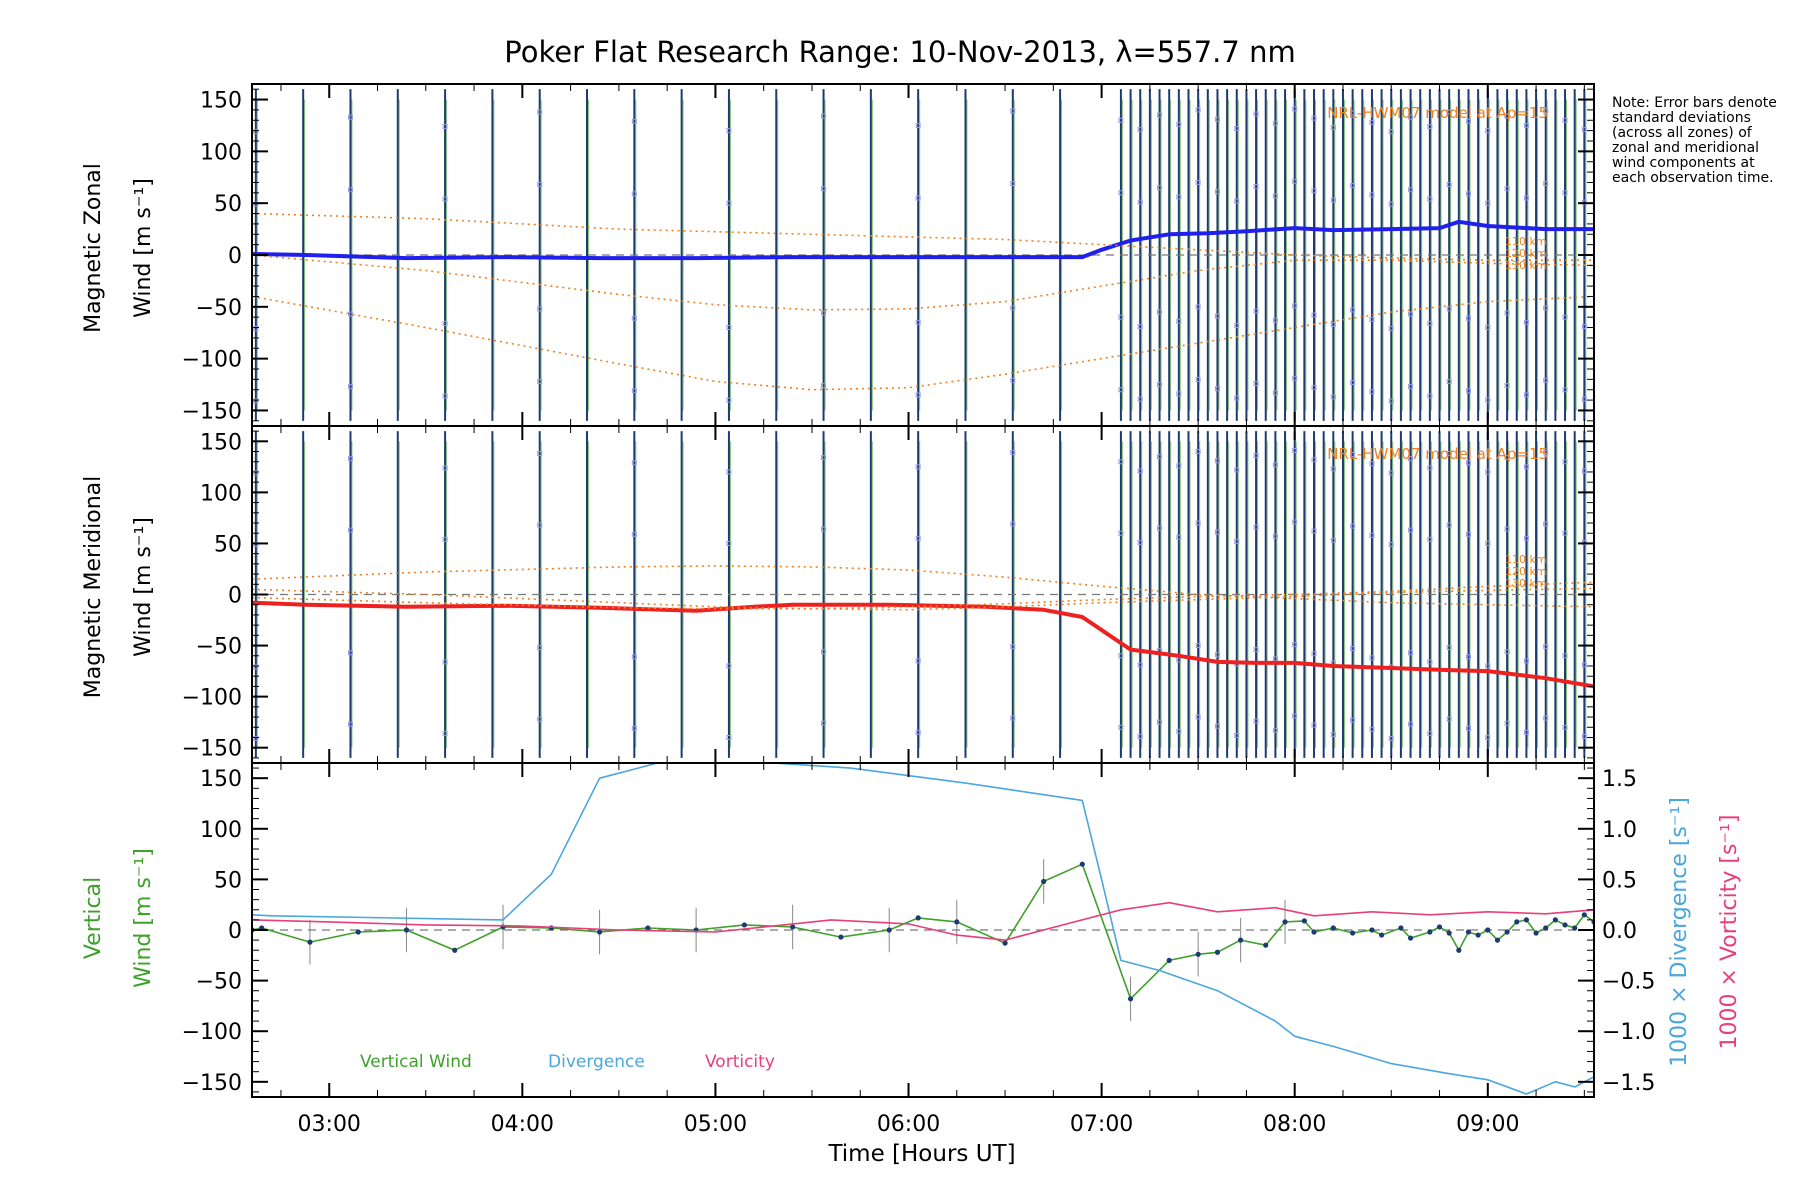  I want to click on meridional-model-label: NRL-HWM07 model at Ap=15, so click(1437, 454).